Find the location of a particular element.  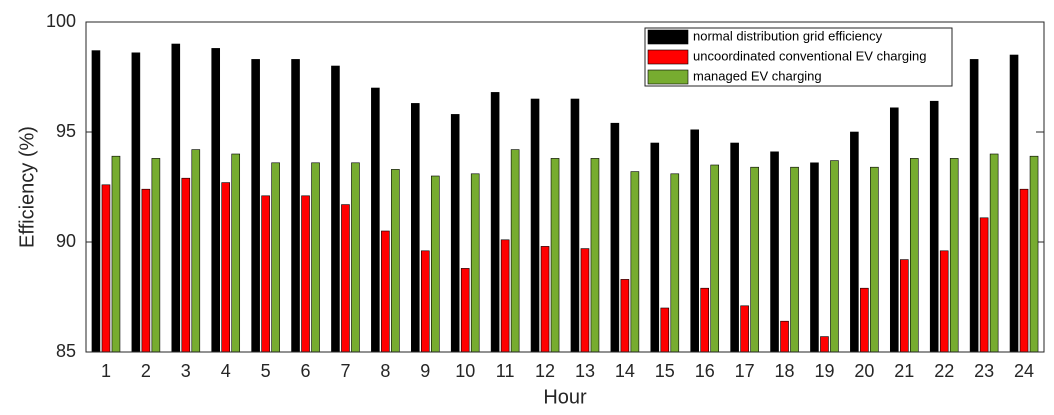

y-tick-label: 100 is located at coordinates (61, 21).